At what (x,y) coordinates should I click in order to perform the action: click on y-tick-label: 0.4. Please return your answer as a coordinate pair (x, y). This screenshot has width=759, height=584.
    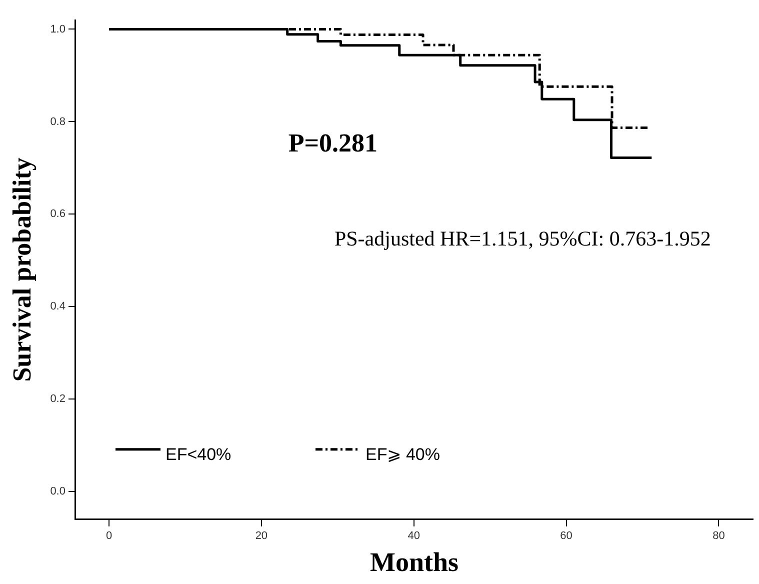
    Looking at the image, I should click on (58, 306).